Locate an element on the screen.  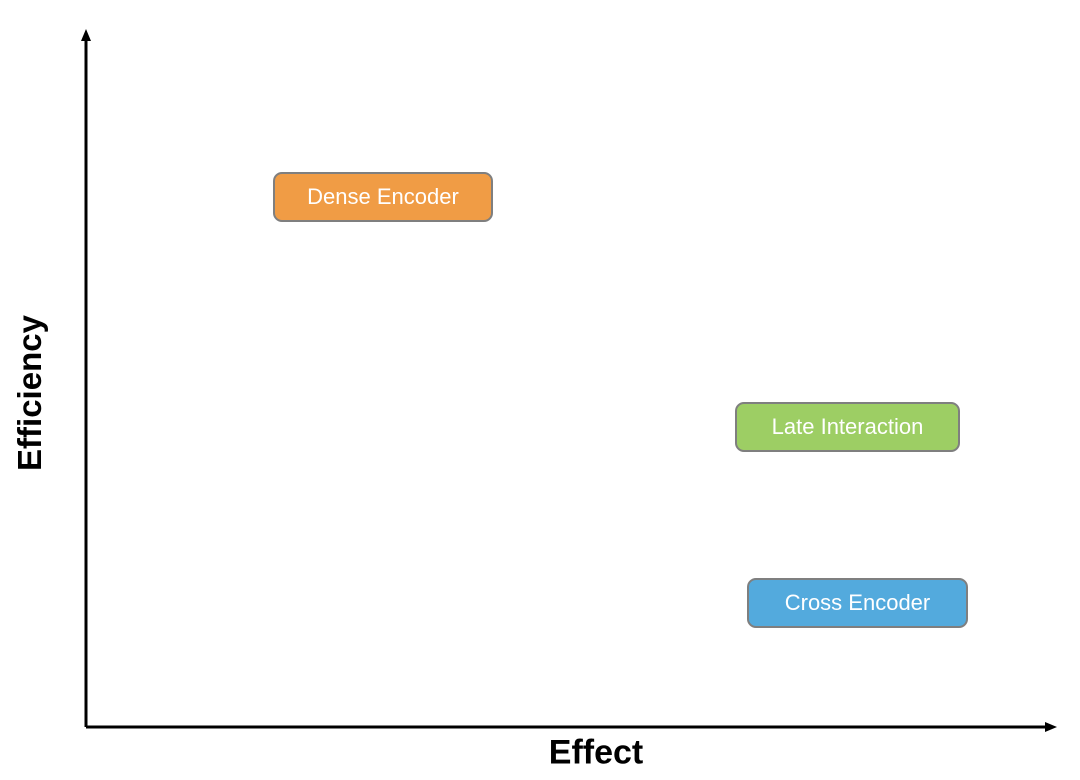
node-cross-encoder: Cross Encoder is located at coordinates (857, 603).